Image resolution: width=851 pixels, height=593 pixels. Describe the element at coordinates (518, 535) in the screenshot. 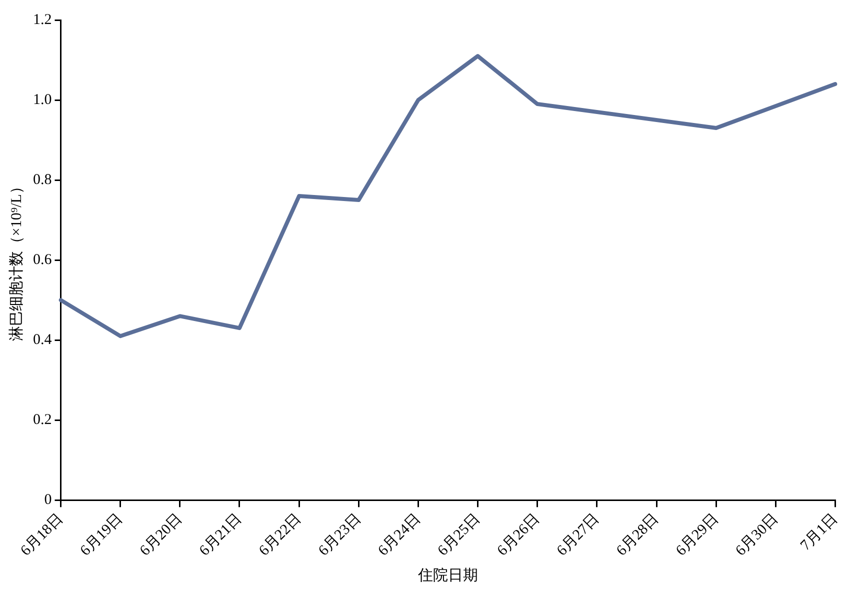

I see `x-tick-label: 6月26日` at that location.